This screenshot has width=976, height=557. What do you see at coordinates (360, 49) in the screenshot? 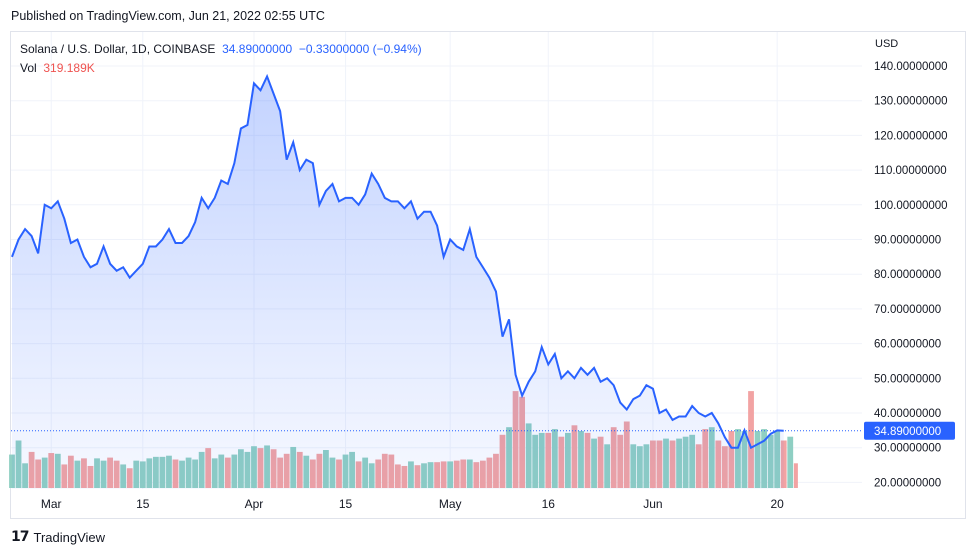
I see `legend-change: −0.33000000 (−0.94%)` at bounding box center [360, 49].